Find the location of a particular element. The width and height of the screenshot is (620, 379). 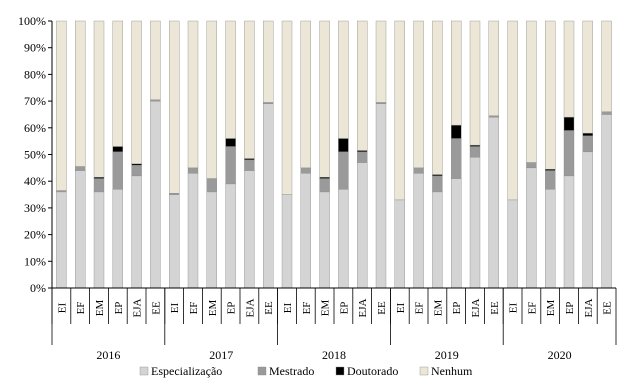

y-tick-label: 0% is located at coordinates (38, 288).